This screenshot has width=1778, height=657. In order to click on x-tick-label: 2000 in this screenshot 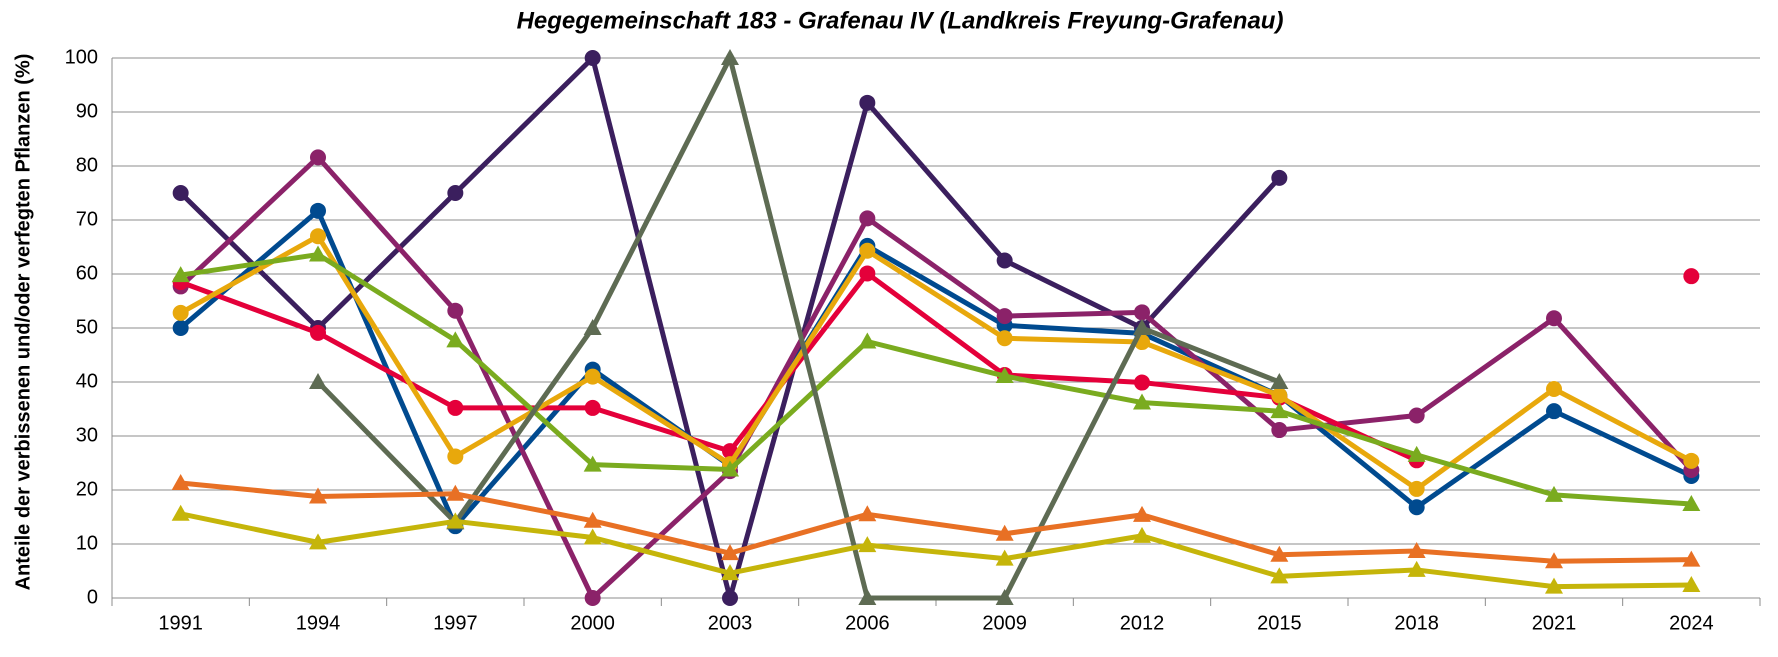, I will do `click(592, 623)`.